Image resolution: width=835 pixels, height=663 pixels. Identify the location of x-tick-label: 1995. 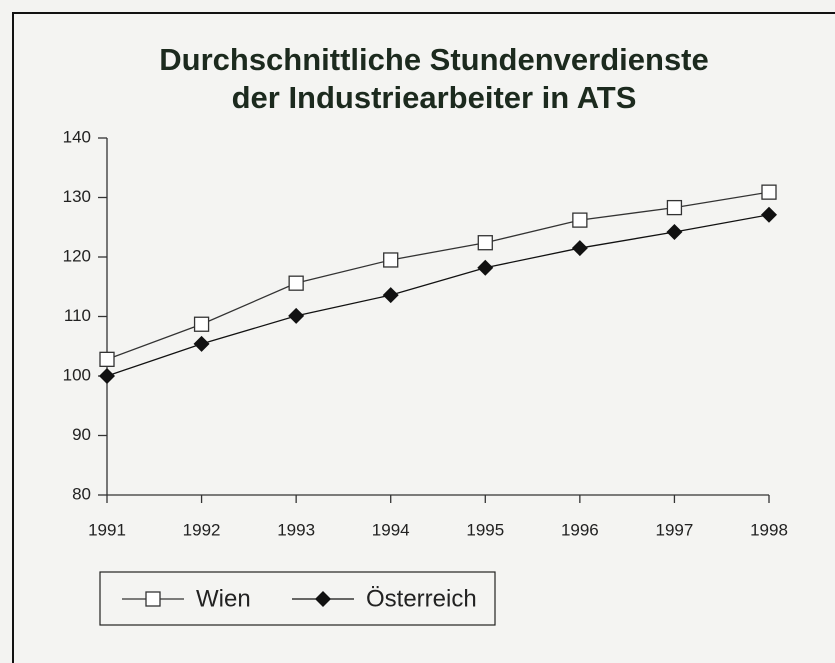
(485, 529).